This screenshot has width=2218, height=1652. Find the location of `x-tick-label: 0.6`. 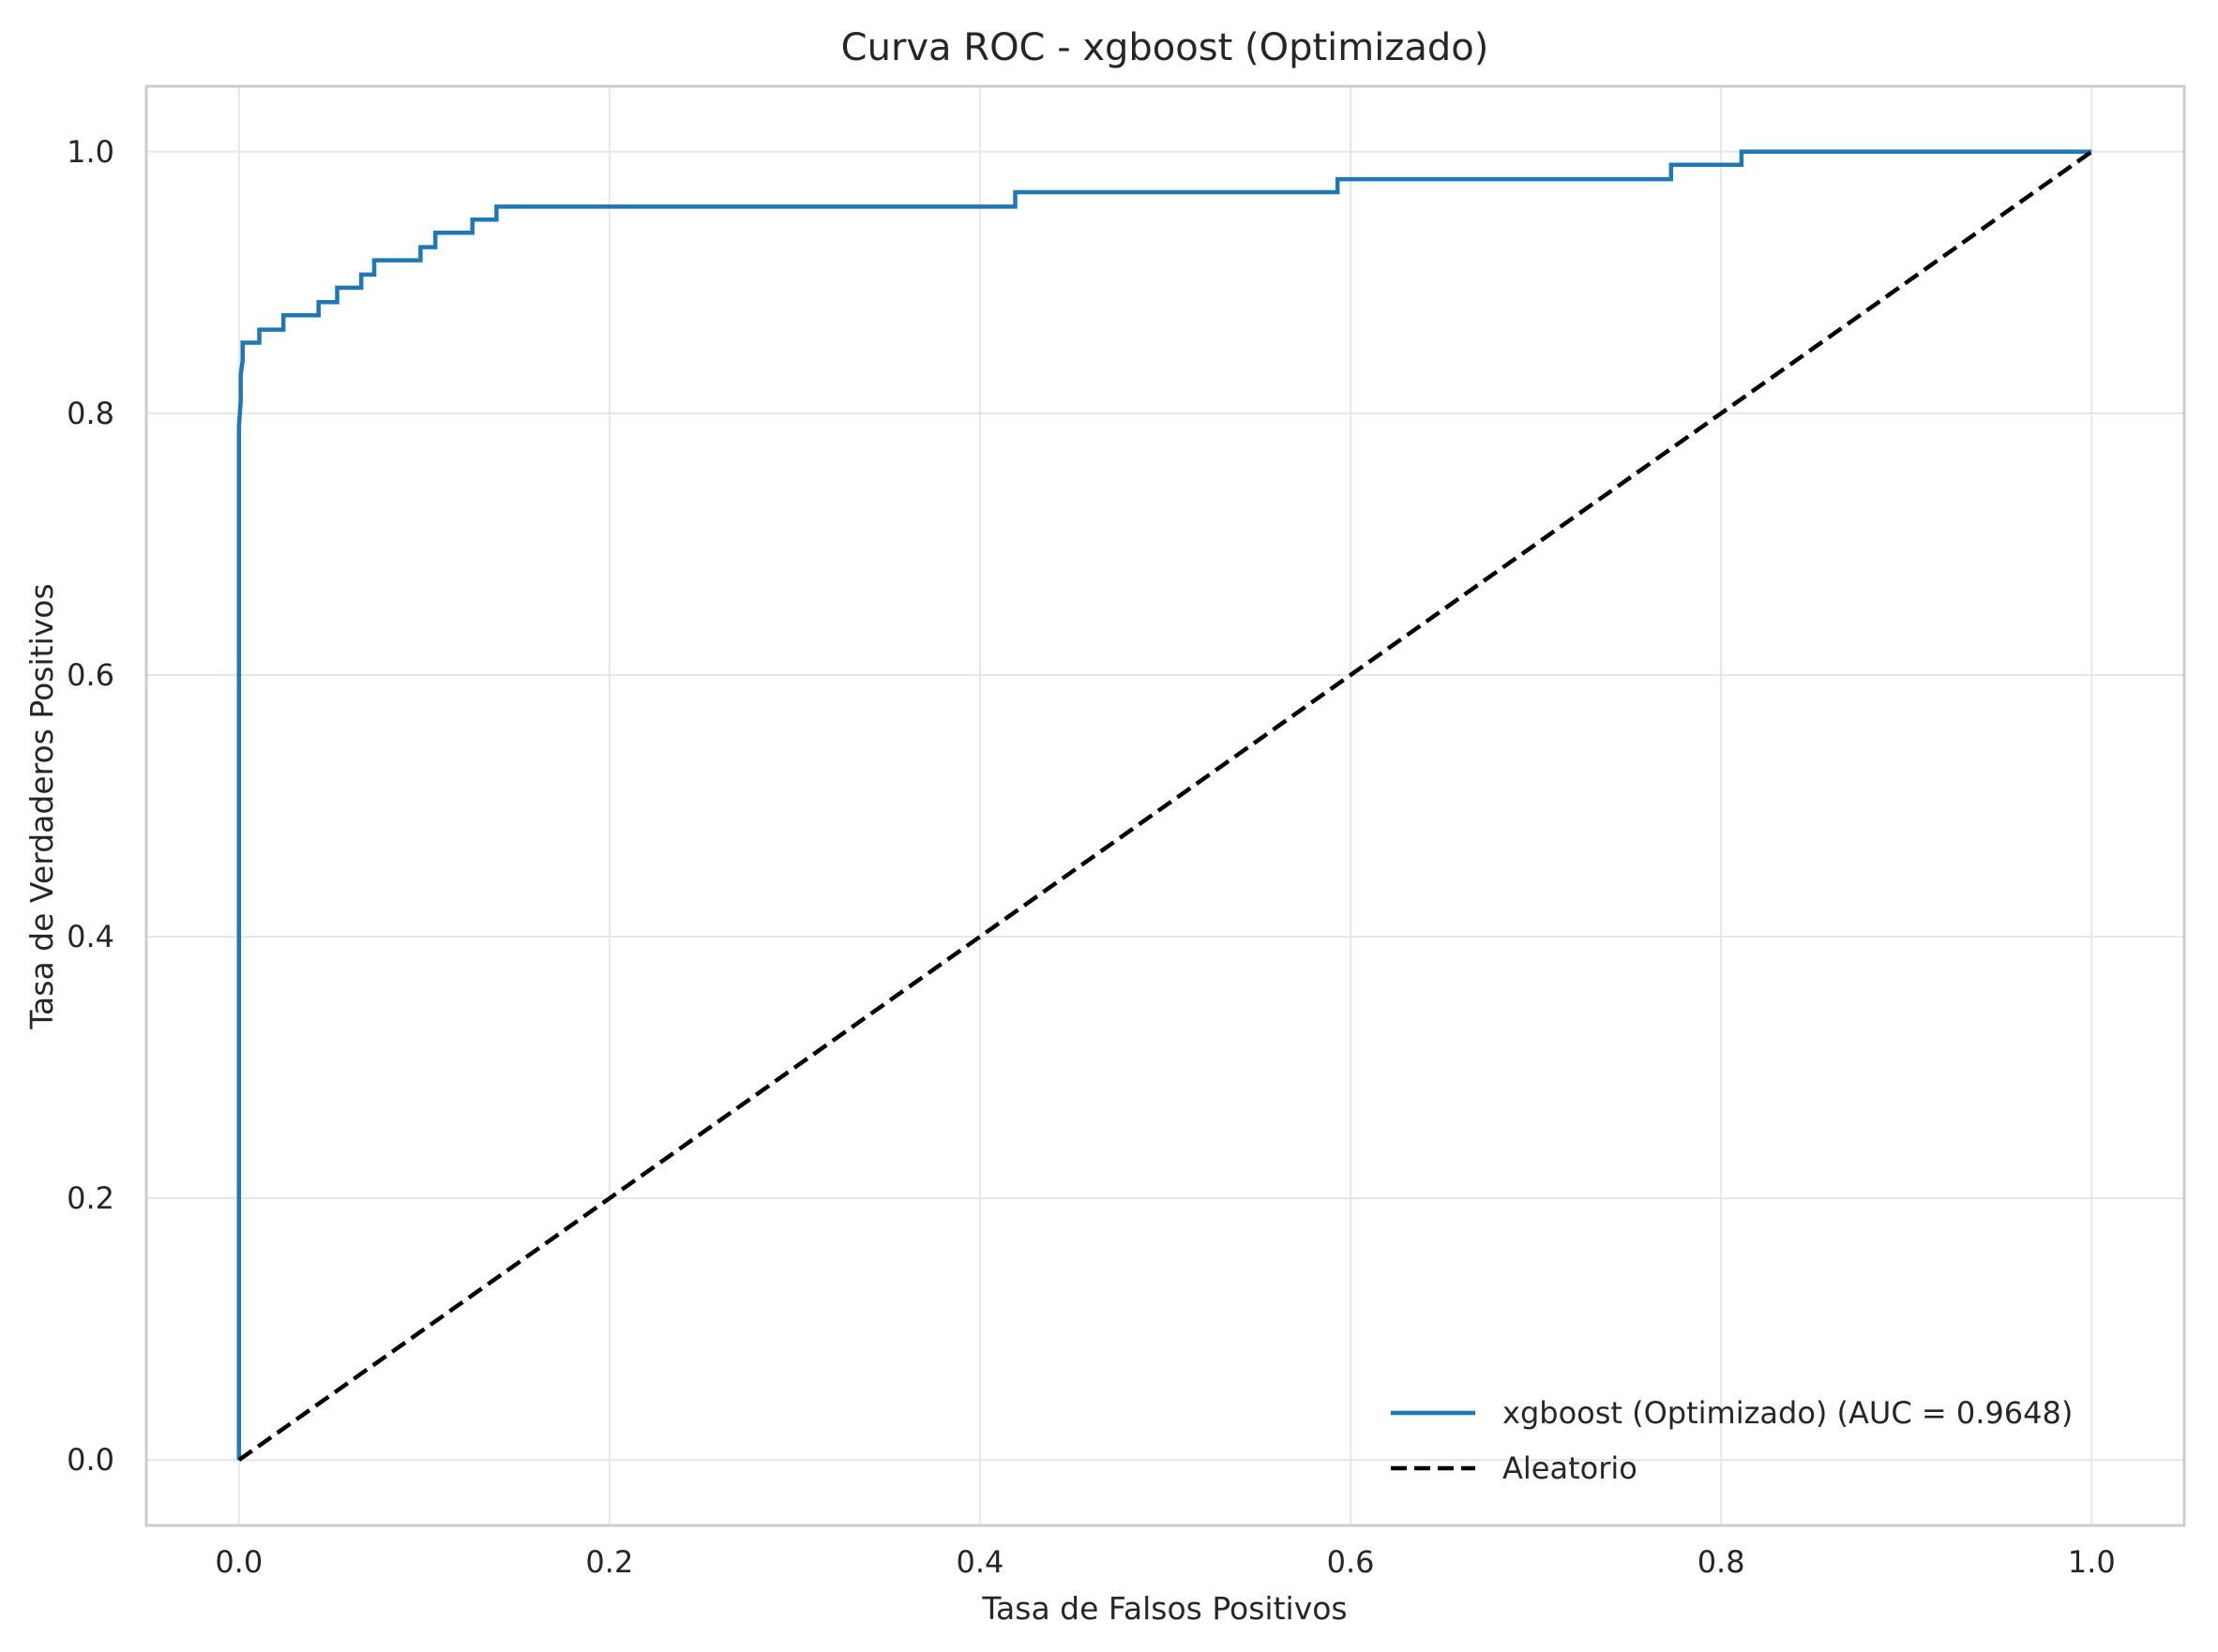

x-tick-label: 0.6 is located at coordinates (1351, 1562).